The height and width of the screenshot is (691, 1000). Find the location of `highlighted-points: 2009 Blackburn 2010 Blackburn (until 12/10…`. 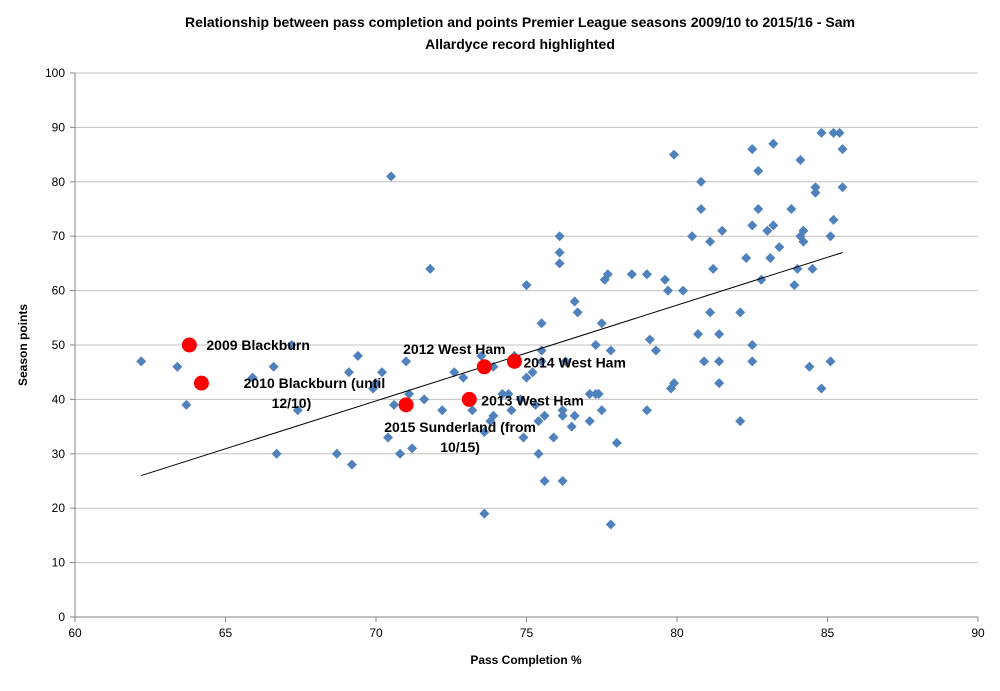

highlighted-points: 2009 Blackburn 2010 Blackburn (until 12/10… is located at coordinates (403, 396).